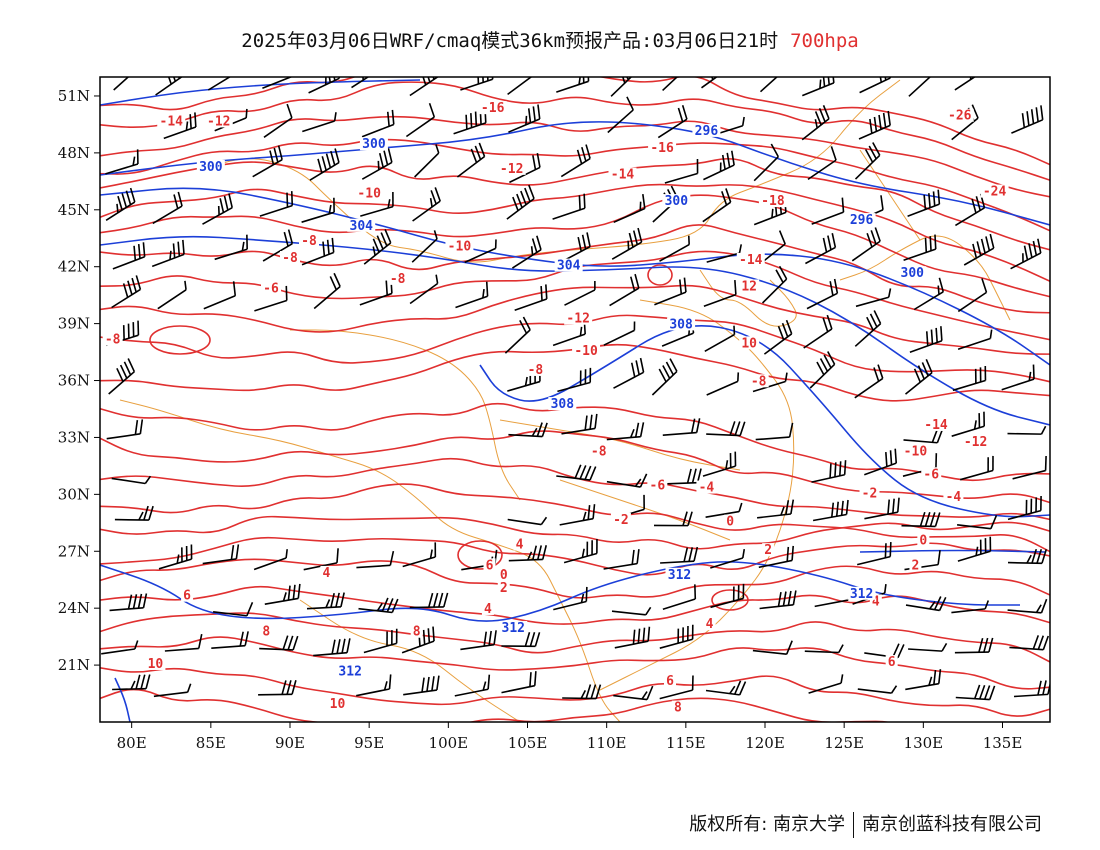 The width and height of the screenshot is (1100, 850). Describe the element at coordinates (960, 116) in the screenshot. I see `temperature-label: -26` at that location.